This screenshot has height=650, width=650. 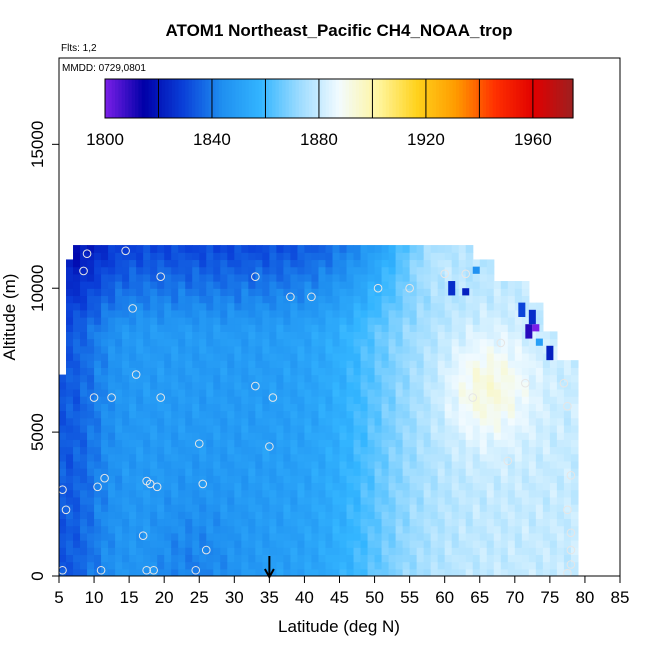 What do you see at coordinates (63, 570) in the screenshot?
I see `observation-point` at bounding box center [63, 570].